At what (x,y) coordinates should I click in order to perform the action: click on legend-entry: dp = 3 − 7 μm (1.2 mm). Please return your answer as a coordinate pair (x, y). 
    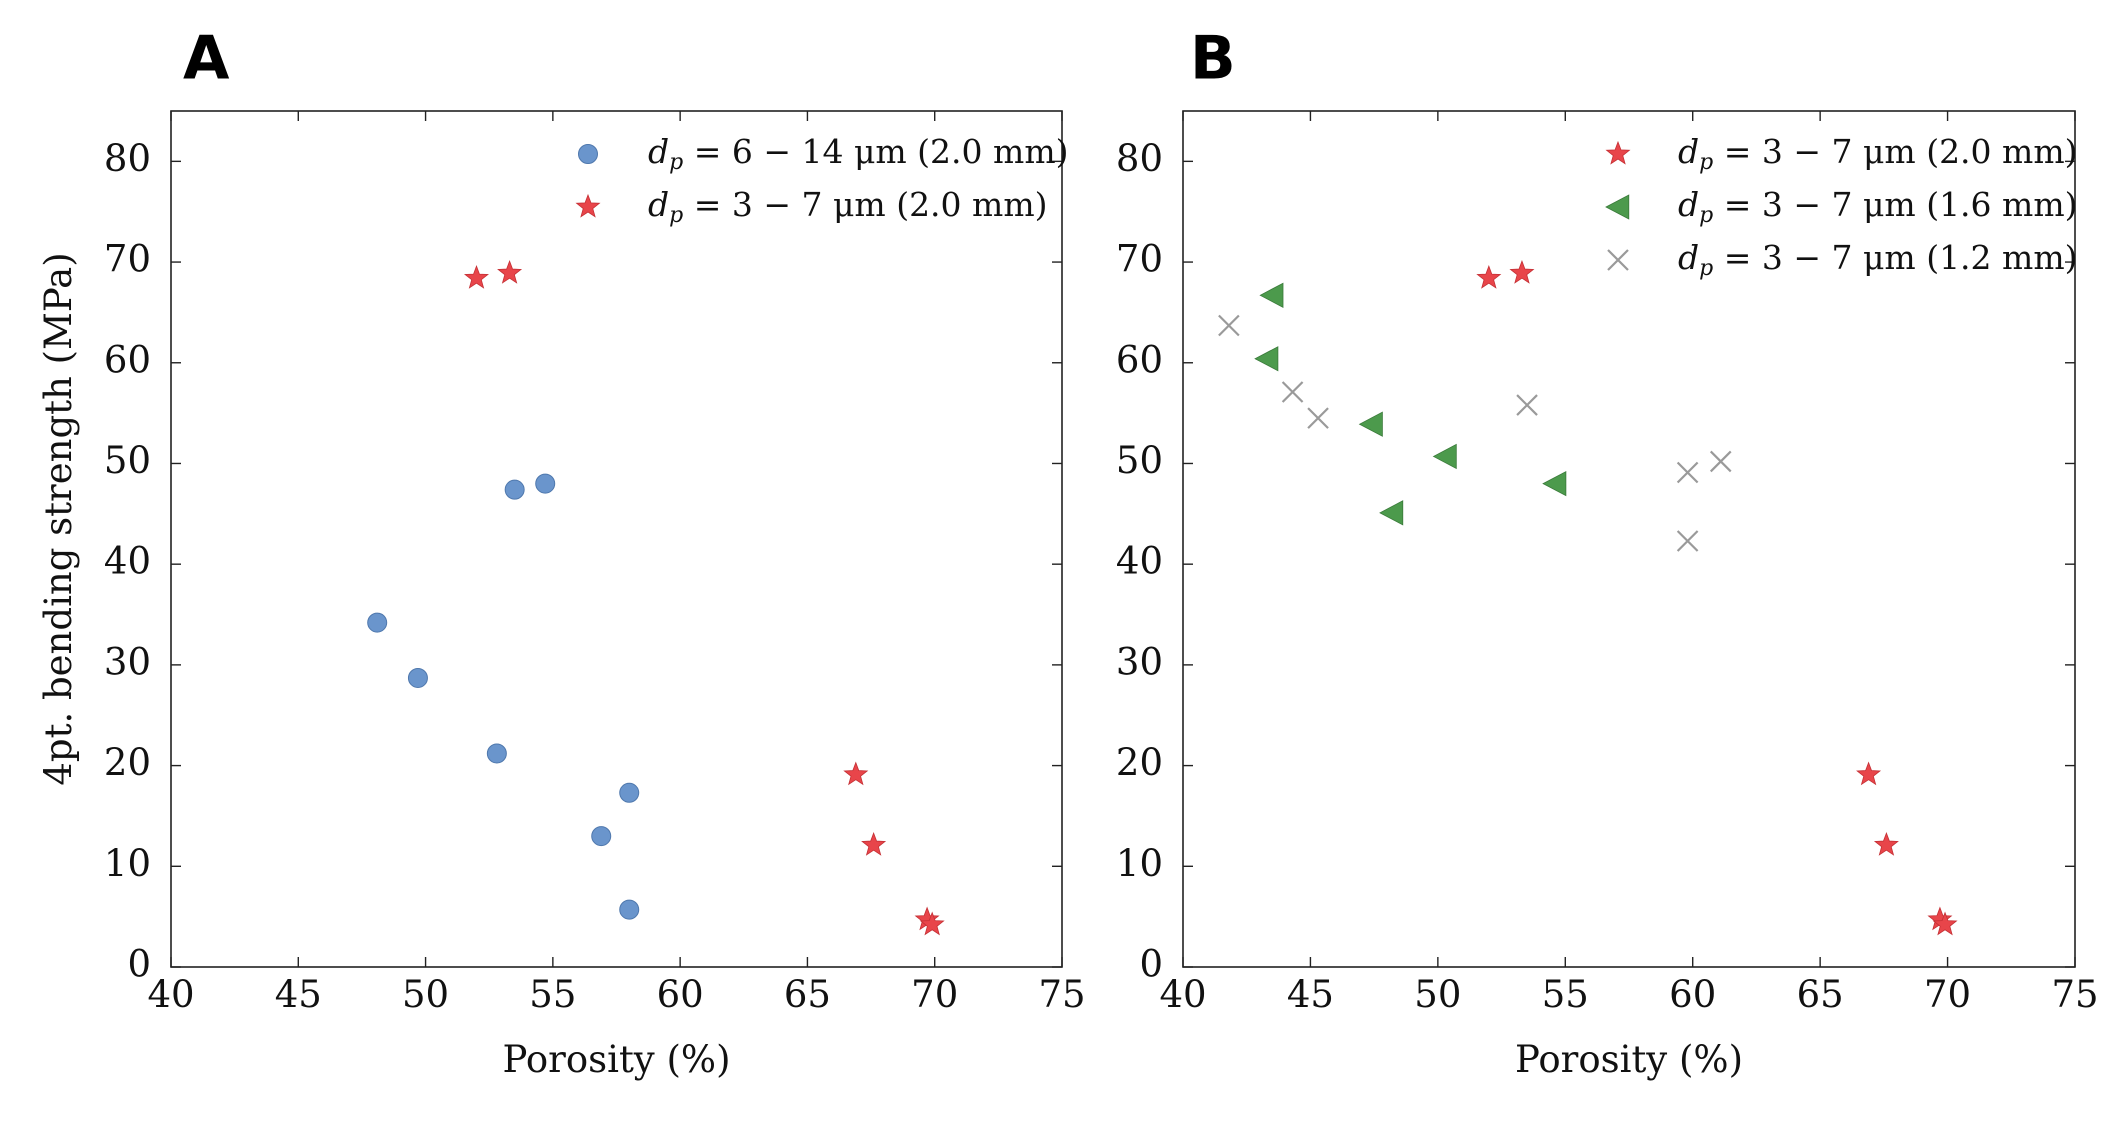
    Looking at the image, I should click on (1878, 259).